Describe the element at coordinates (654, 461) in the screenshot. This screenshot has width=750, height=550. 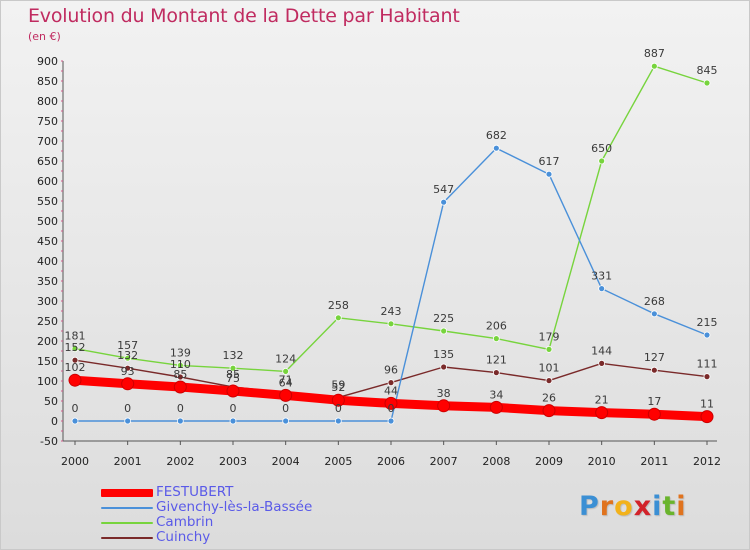
I see `x-tick-label: 2011` at that location.